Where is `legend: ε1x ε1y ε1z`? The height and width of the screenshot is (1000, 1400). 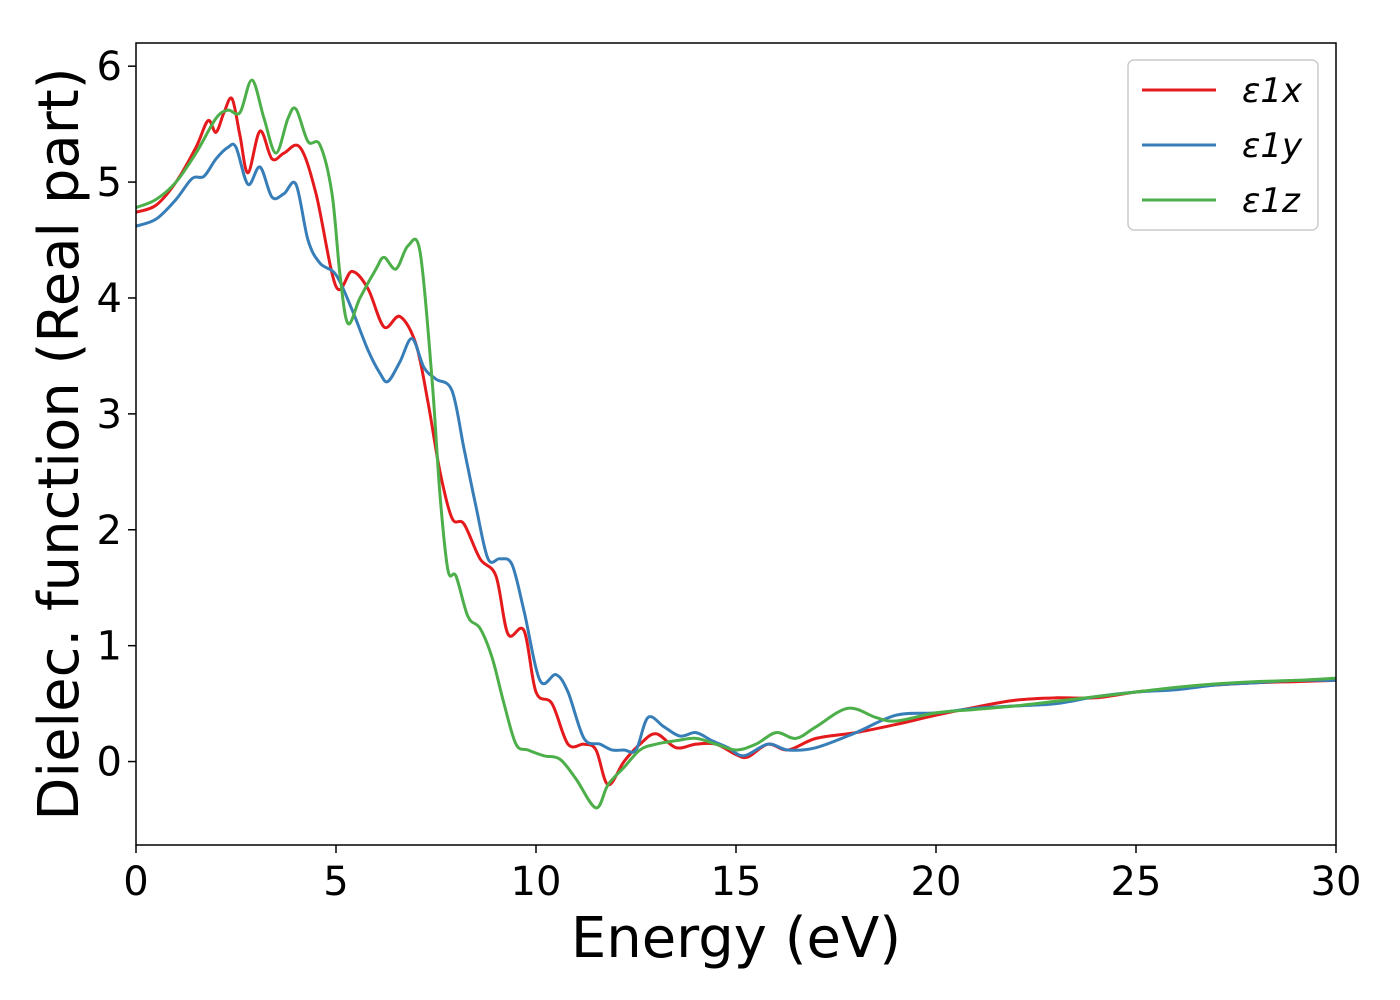 legend: ε1x ε1y ε1z is located at coordinates (1223, 145).